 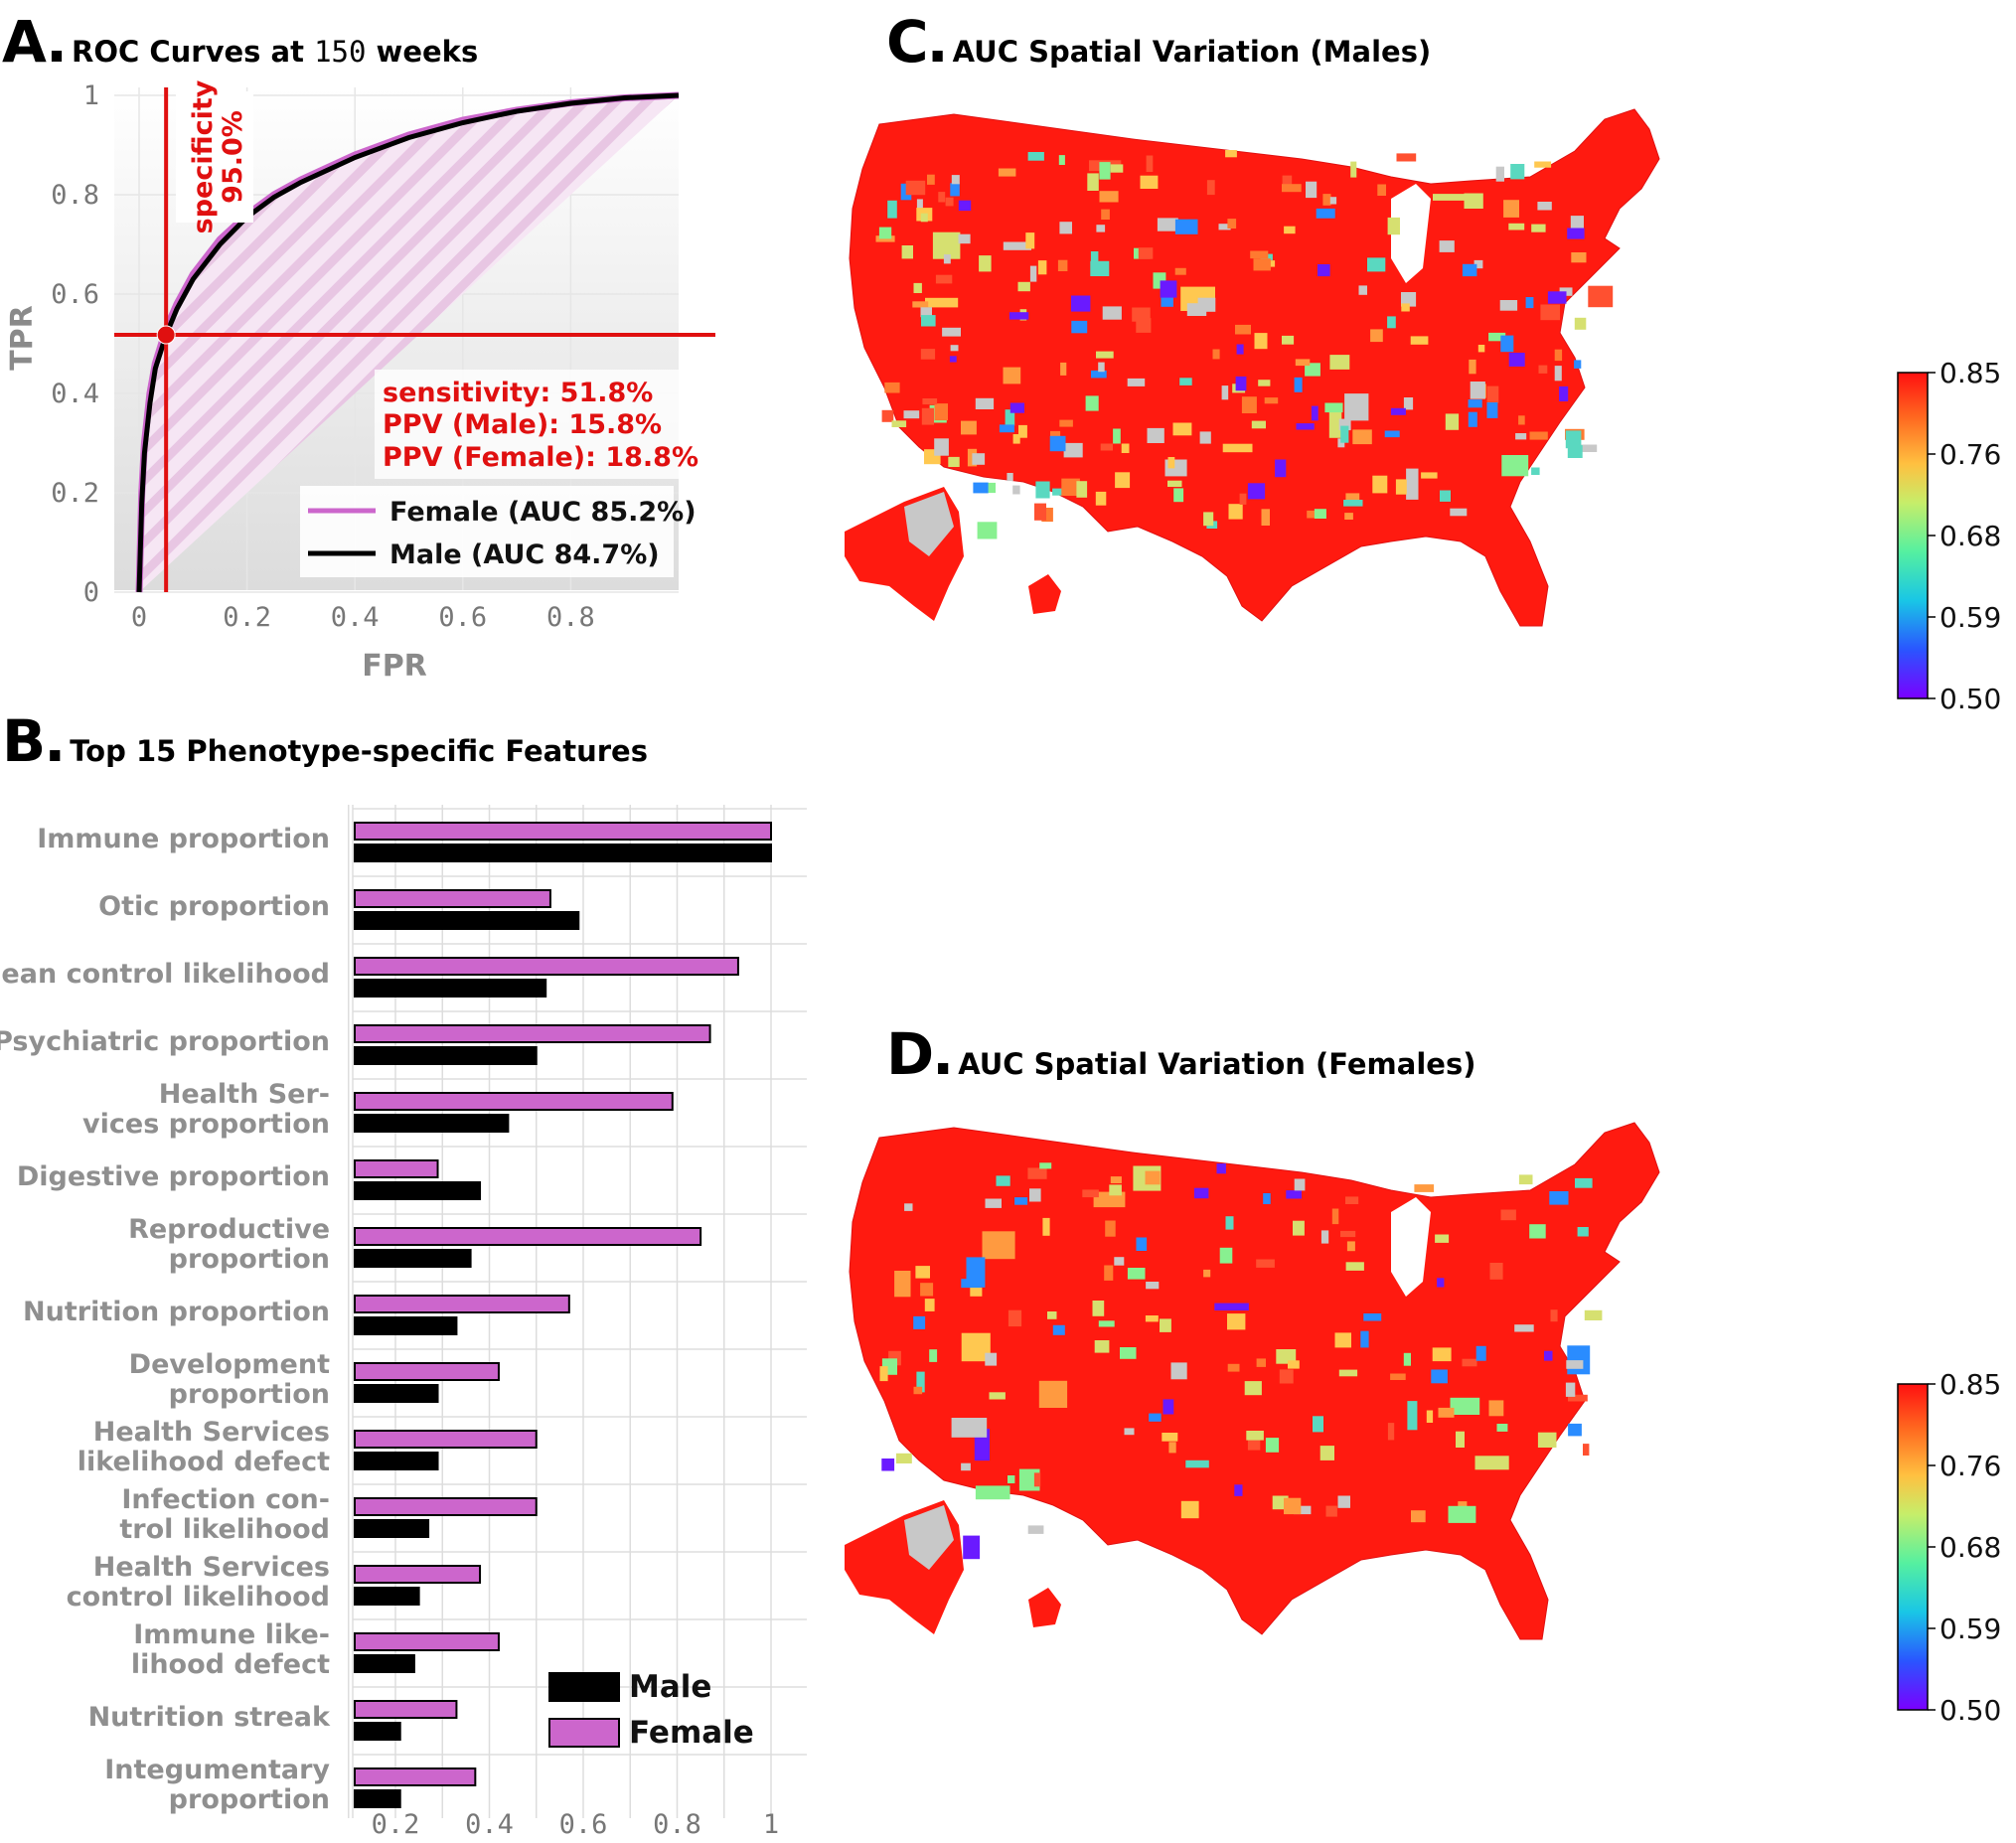 I want to click on bar-category-label-6: proportion, so click(x=250, y=1259).